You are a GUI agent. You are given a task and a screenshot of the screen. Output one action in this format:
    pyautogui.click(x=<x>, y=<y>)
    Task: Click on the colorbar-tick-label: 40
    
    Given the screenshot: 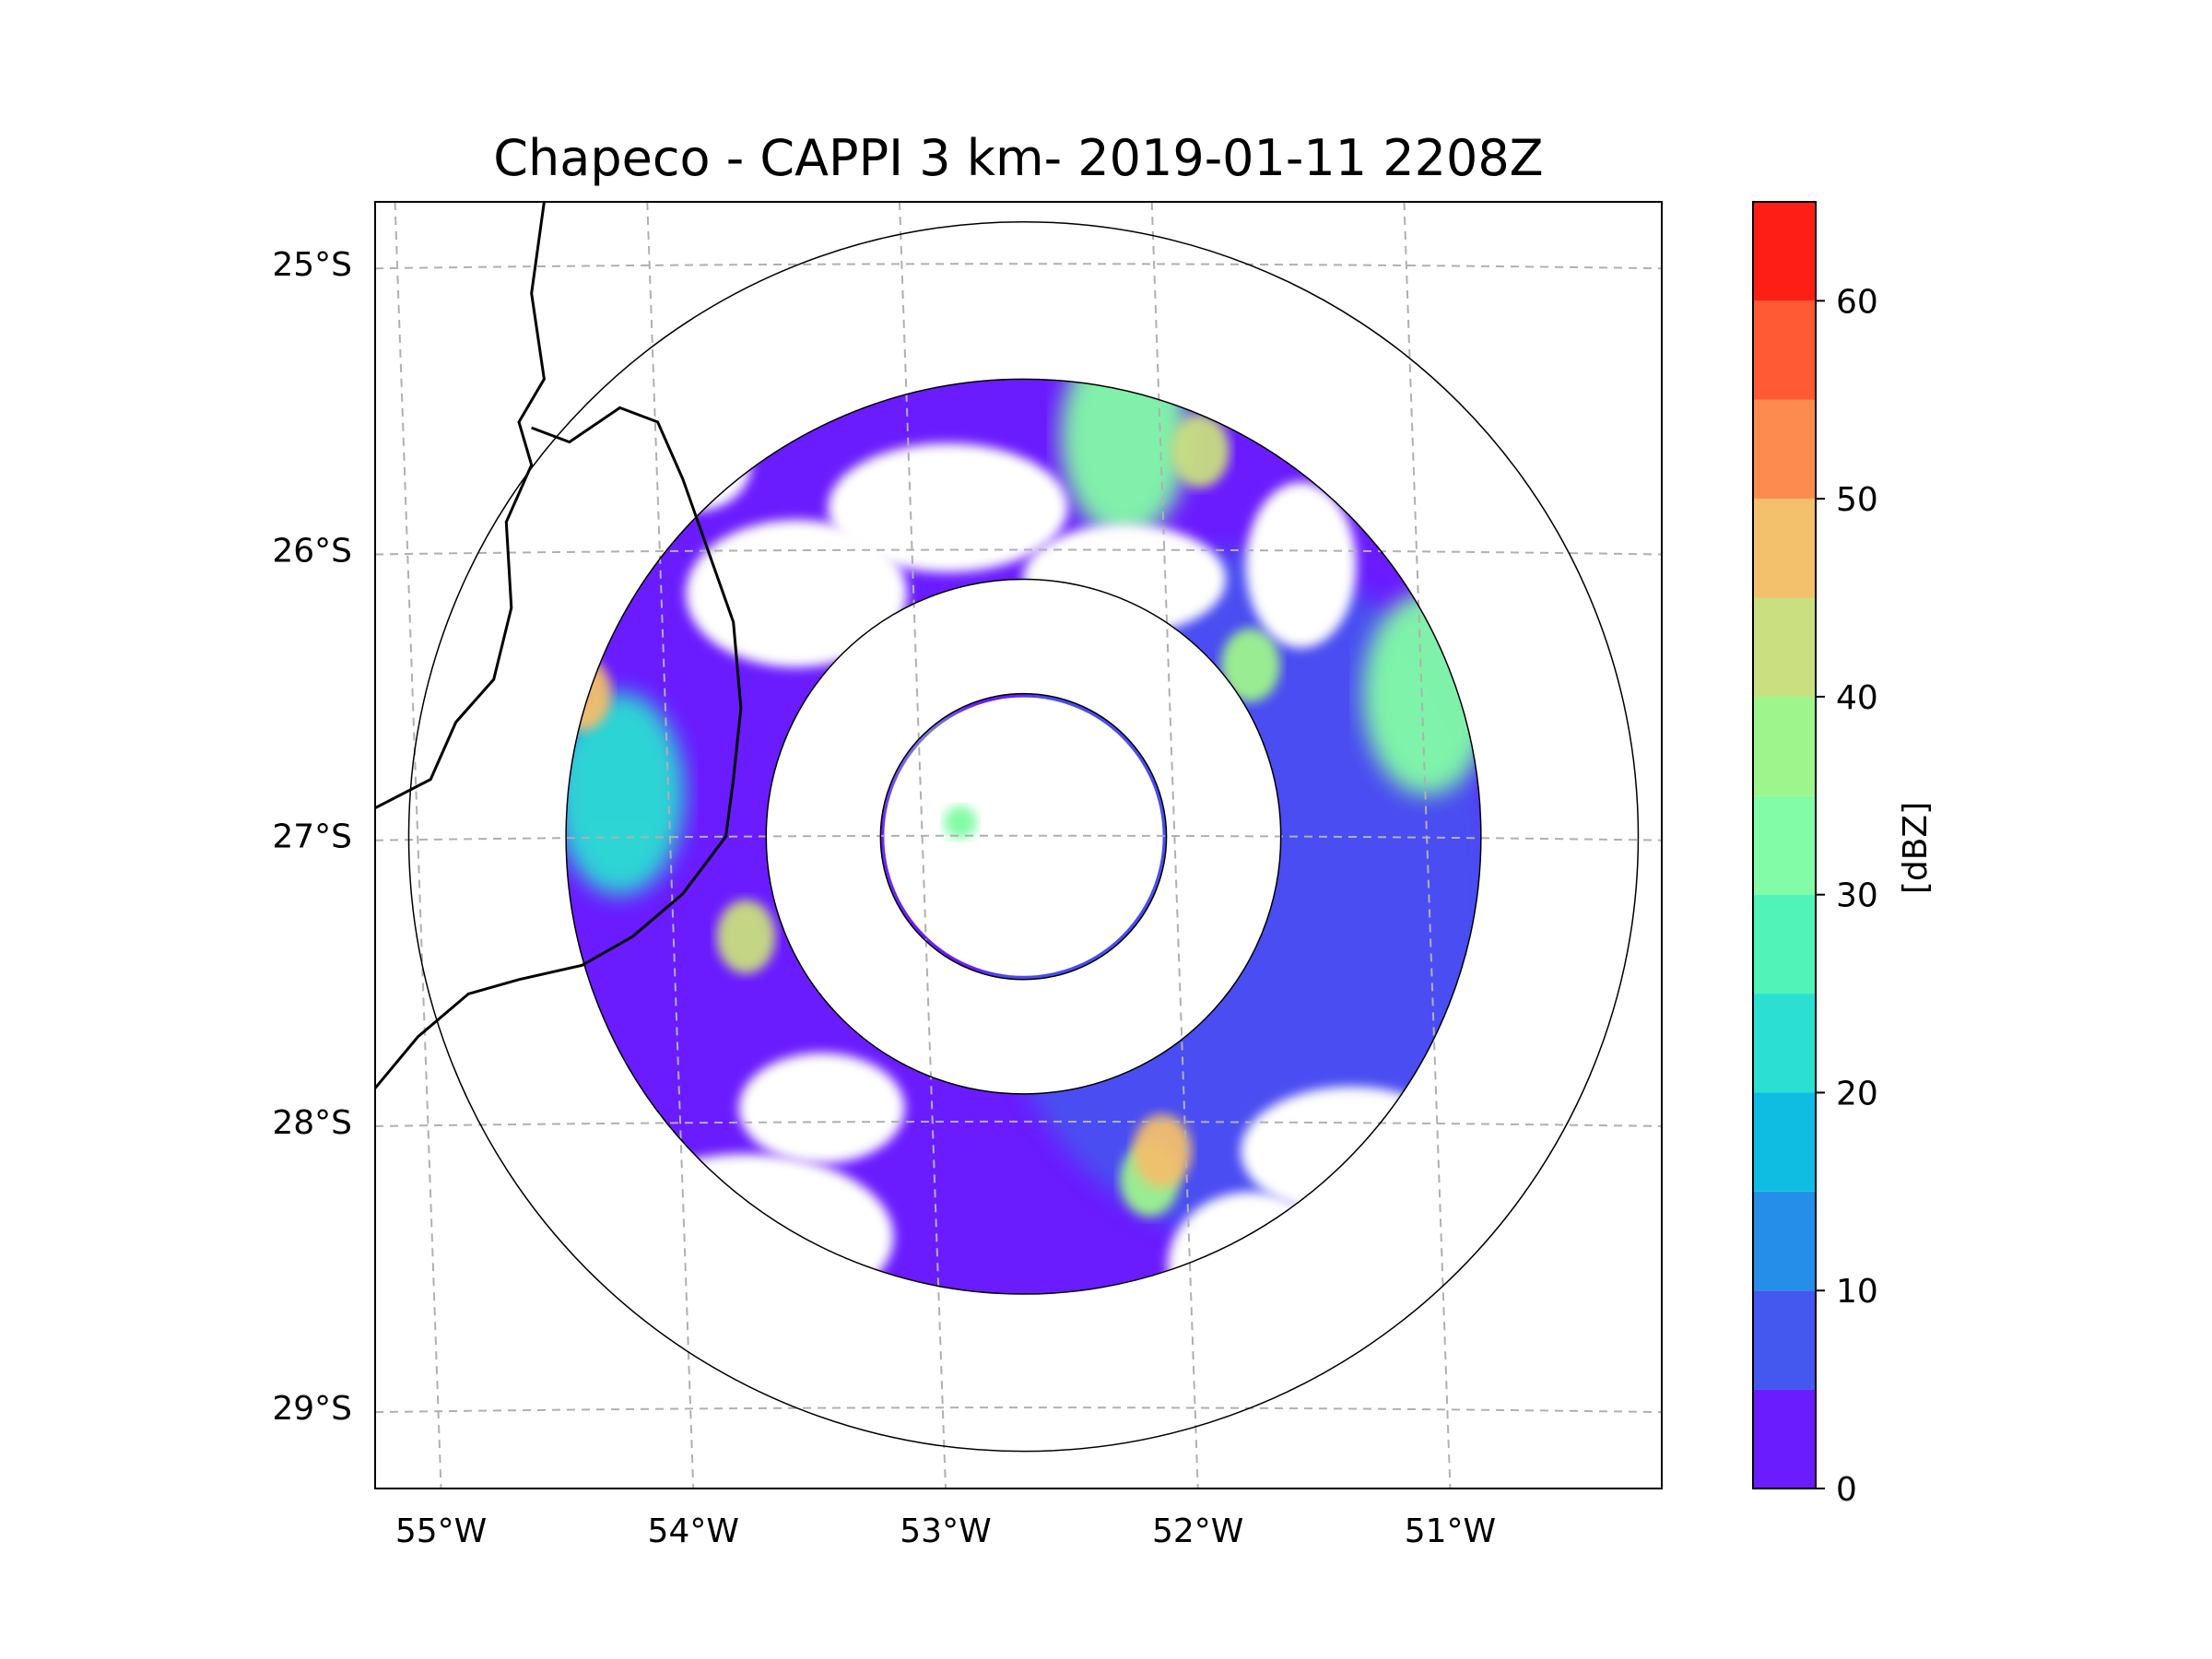 What is the action you would take?
    pyautogui.click(x=1857, y=698)
    